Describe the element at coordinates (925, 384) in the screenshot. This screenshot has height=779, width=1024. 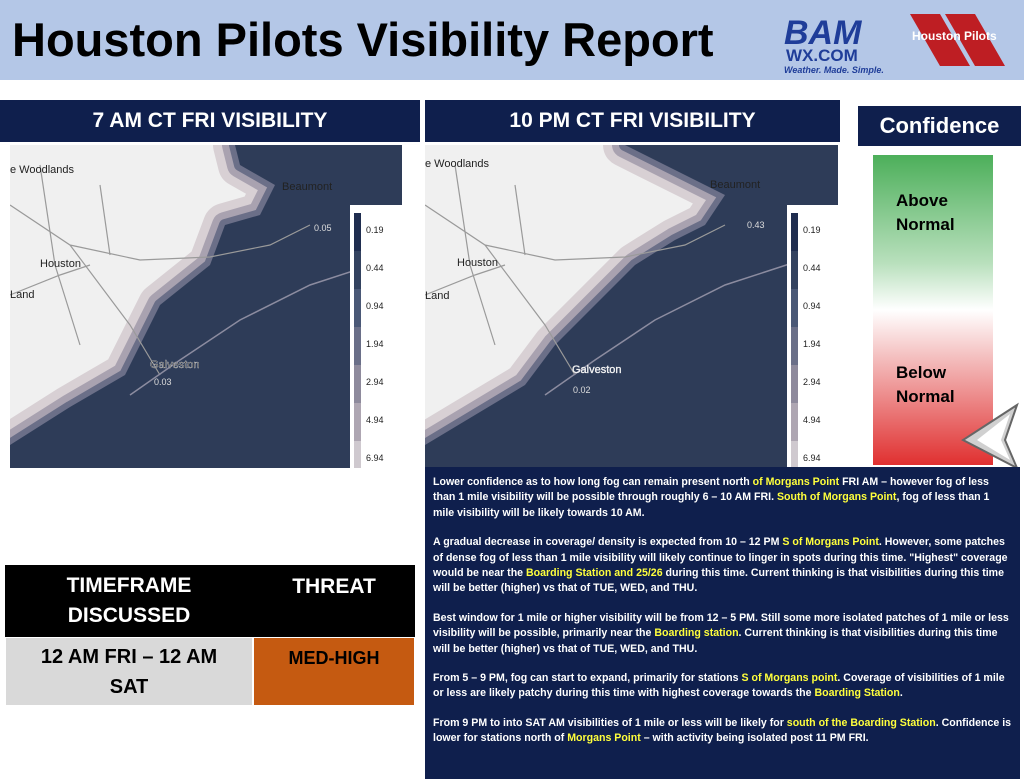
I see `confidence-below: Below Normal` at that location.